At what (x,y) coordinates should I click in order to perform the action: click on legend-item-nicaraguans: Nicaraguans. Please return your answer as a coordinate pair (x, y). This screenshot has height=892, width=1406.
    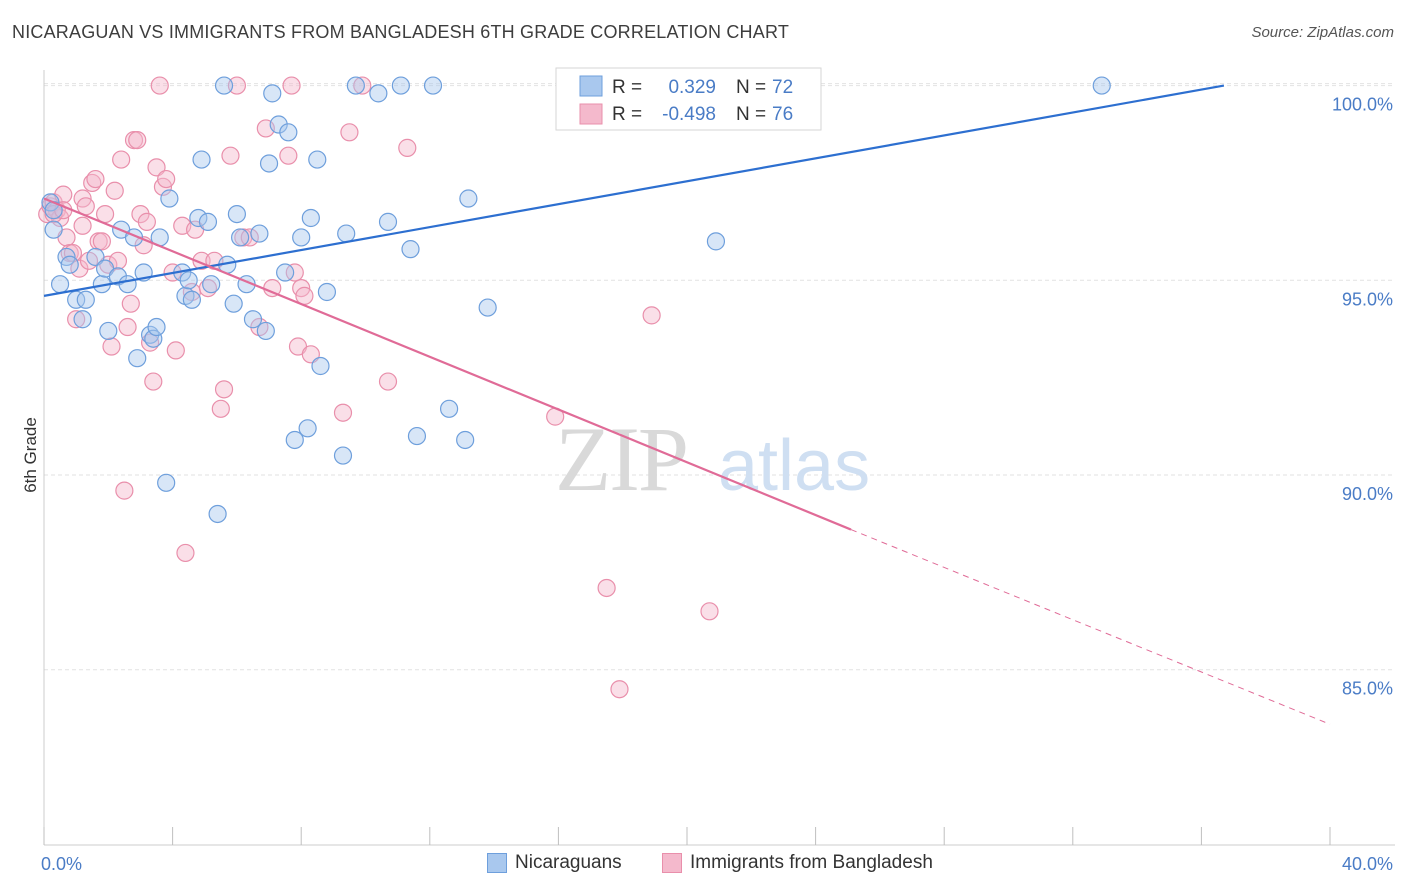
    Looking at the image, I should click on (554, 863).